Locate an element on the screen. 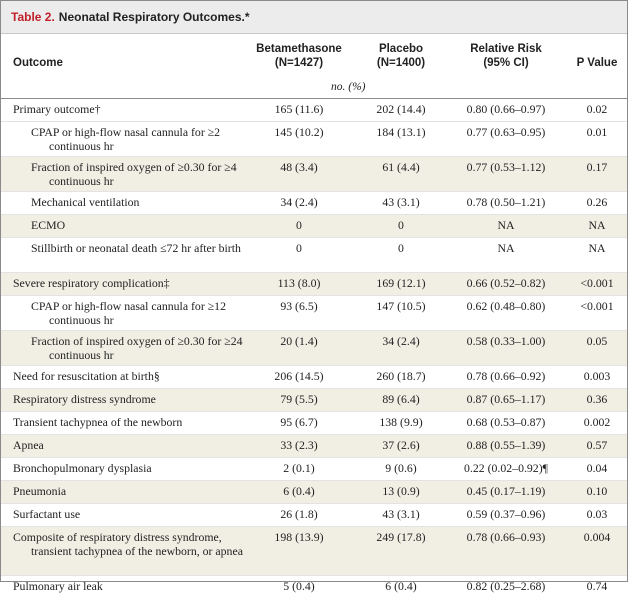 The width and height of the screenshot is (628, 598). relative-risk-cell: 0.80 (0.66–0.97) is located at coordinates (506, 109).